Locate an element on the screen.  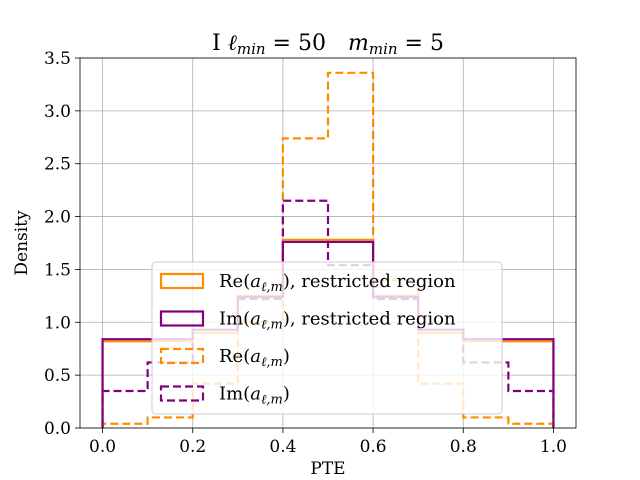
y-tick-label-6: 3.0 is located at coordinates (57, 112).